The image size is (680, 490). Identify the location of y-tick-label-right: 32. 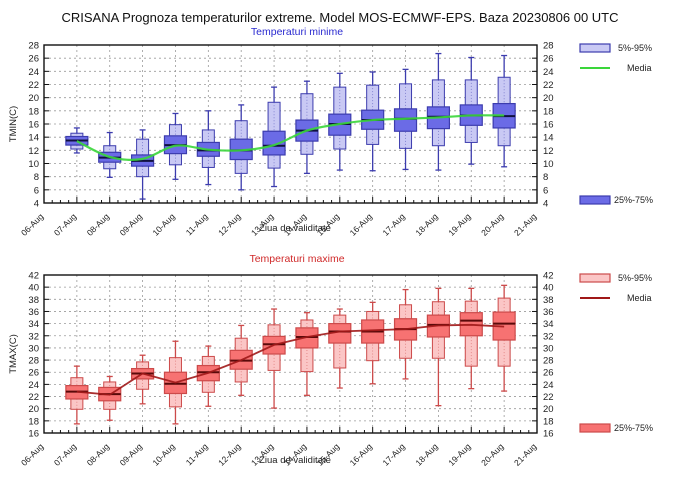
(548, 336).